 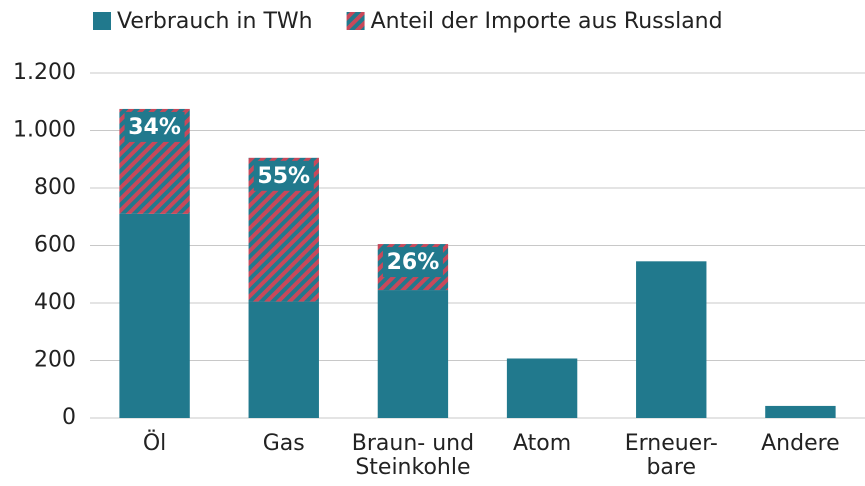 I want to click on y-tick-label: 600, so click(x=55, y=245).